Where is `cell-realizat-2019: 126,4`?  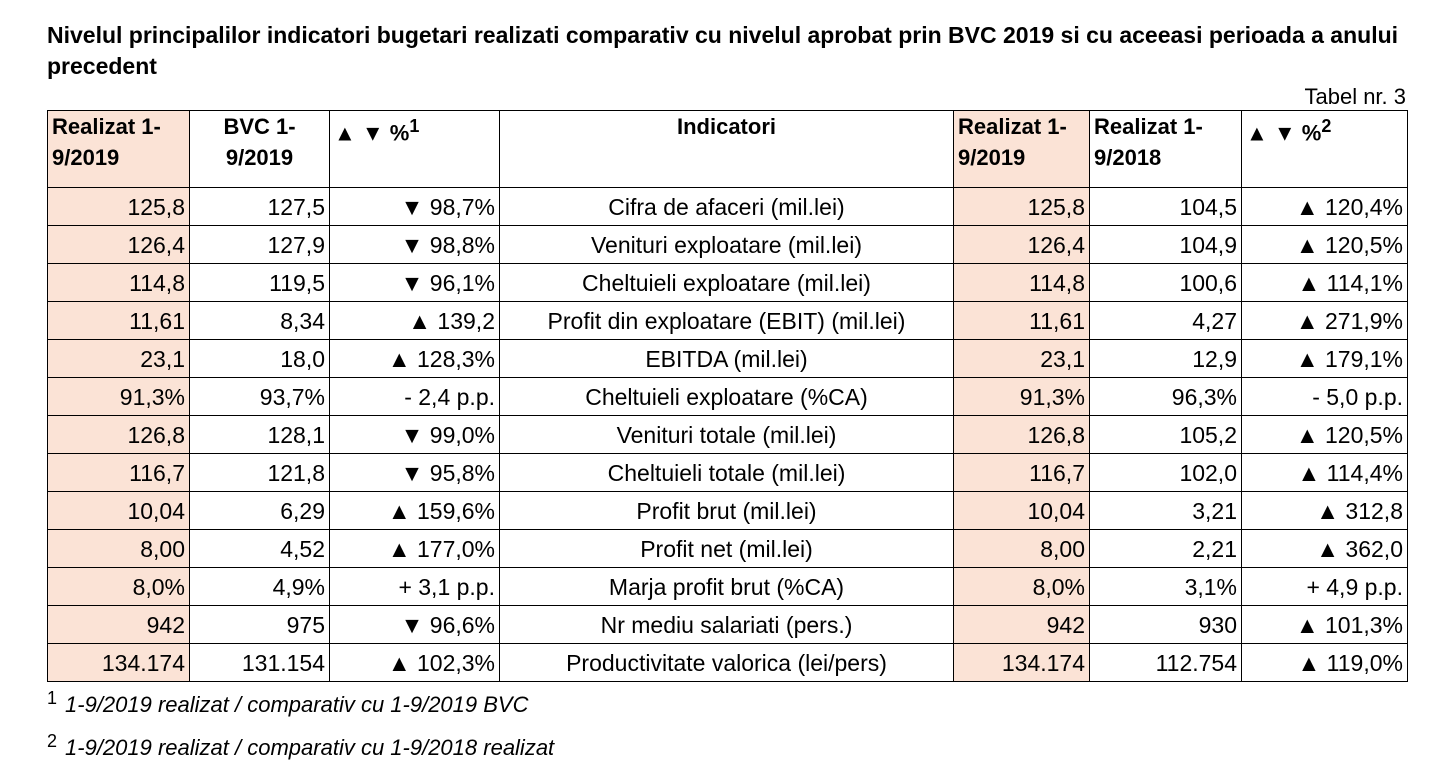 cell-realizat-2019: 126,4 is located at coordinates (118, 244).